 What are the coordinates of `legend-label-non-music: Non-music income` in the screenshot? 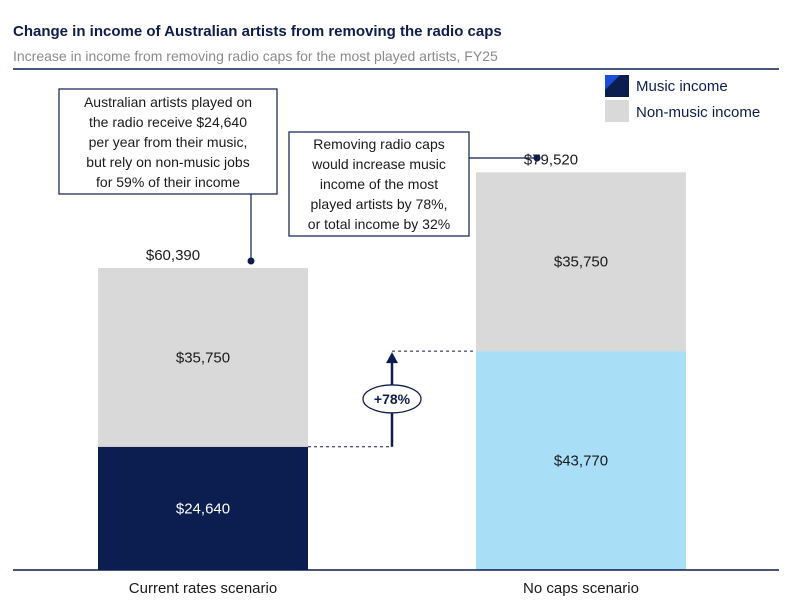 It's located at (698, 112).